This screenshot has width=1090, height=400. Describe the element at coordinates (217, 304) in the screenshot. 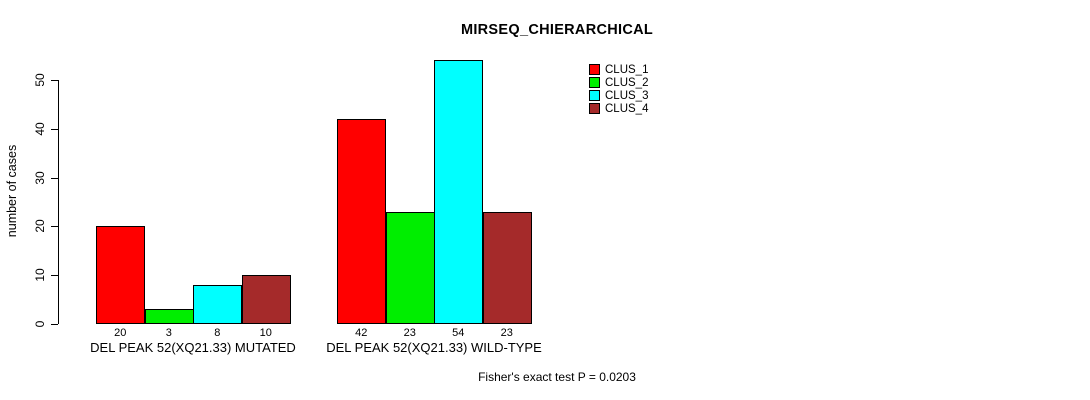

I see `bar-clus_3-group1` at that location.